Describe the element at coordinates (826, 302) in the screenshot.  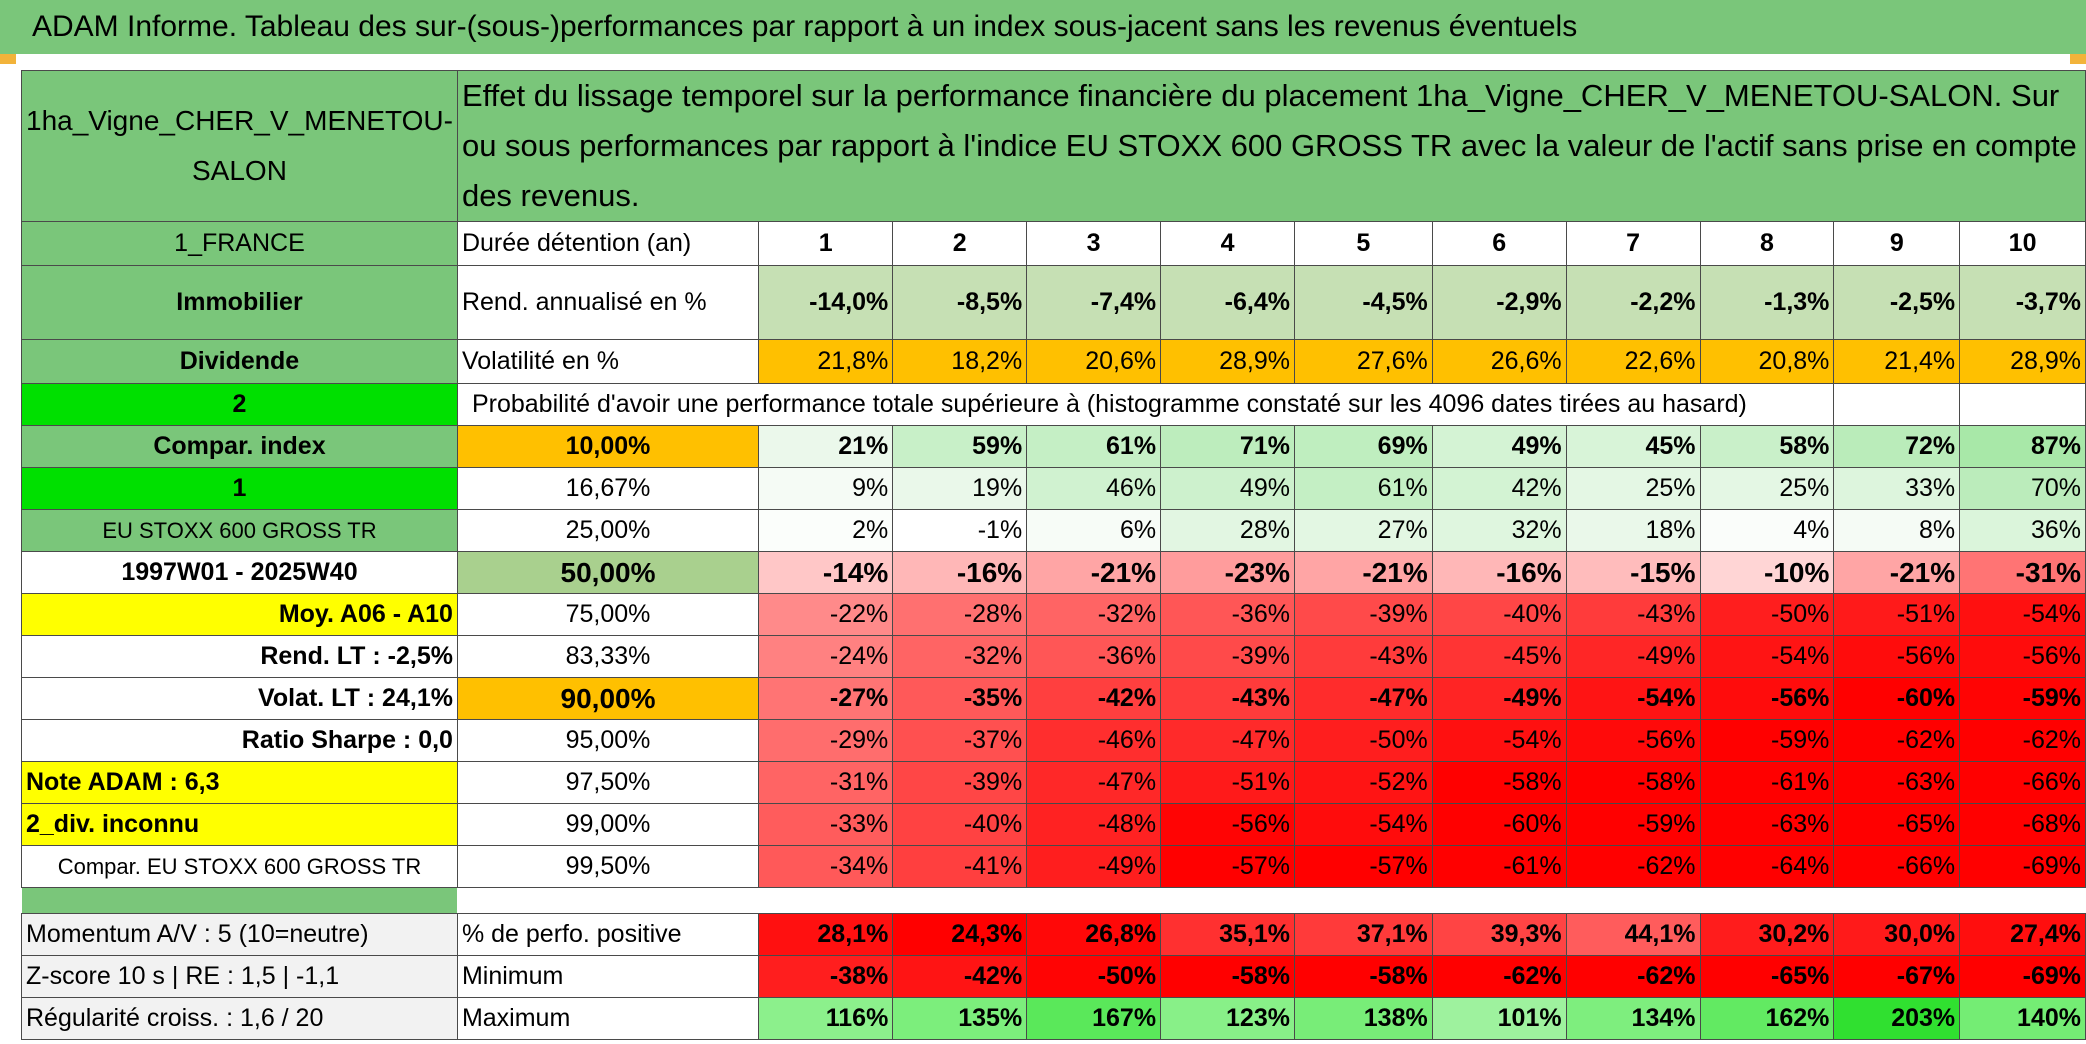
I see `rend-value: -14,0%` at that location.